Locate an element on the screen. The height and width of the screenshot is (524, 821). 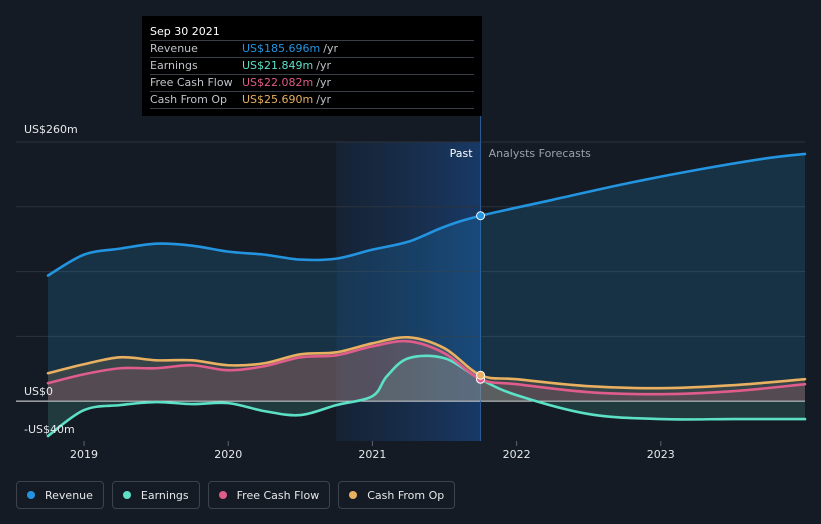
chart-background is located at coordinates (408, 291).